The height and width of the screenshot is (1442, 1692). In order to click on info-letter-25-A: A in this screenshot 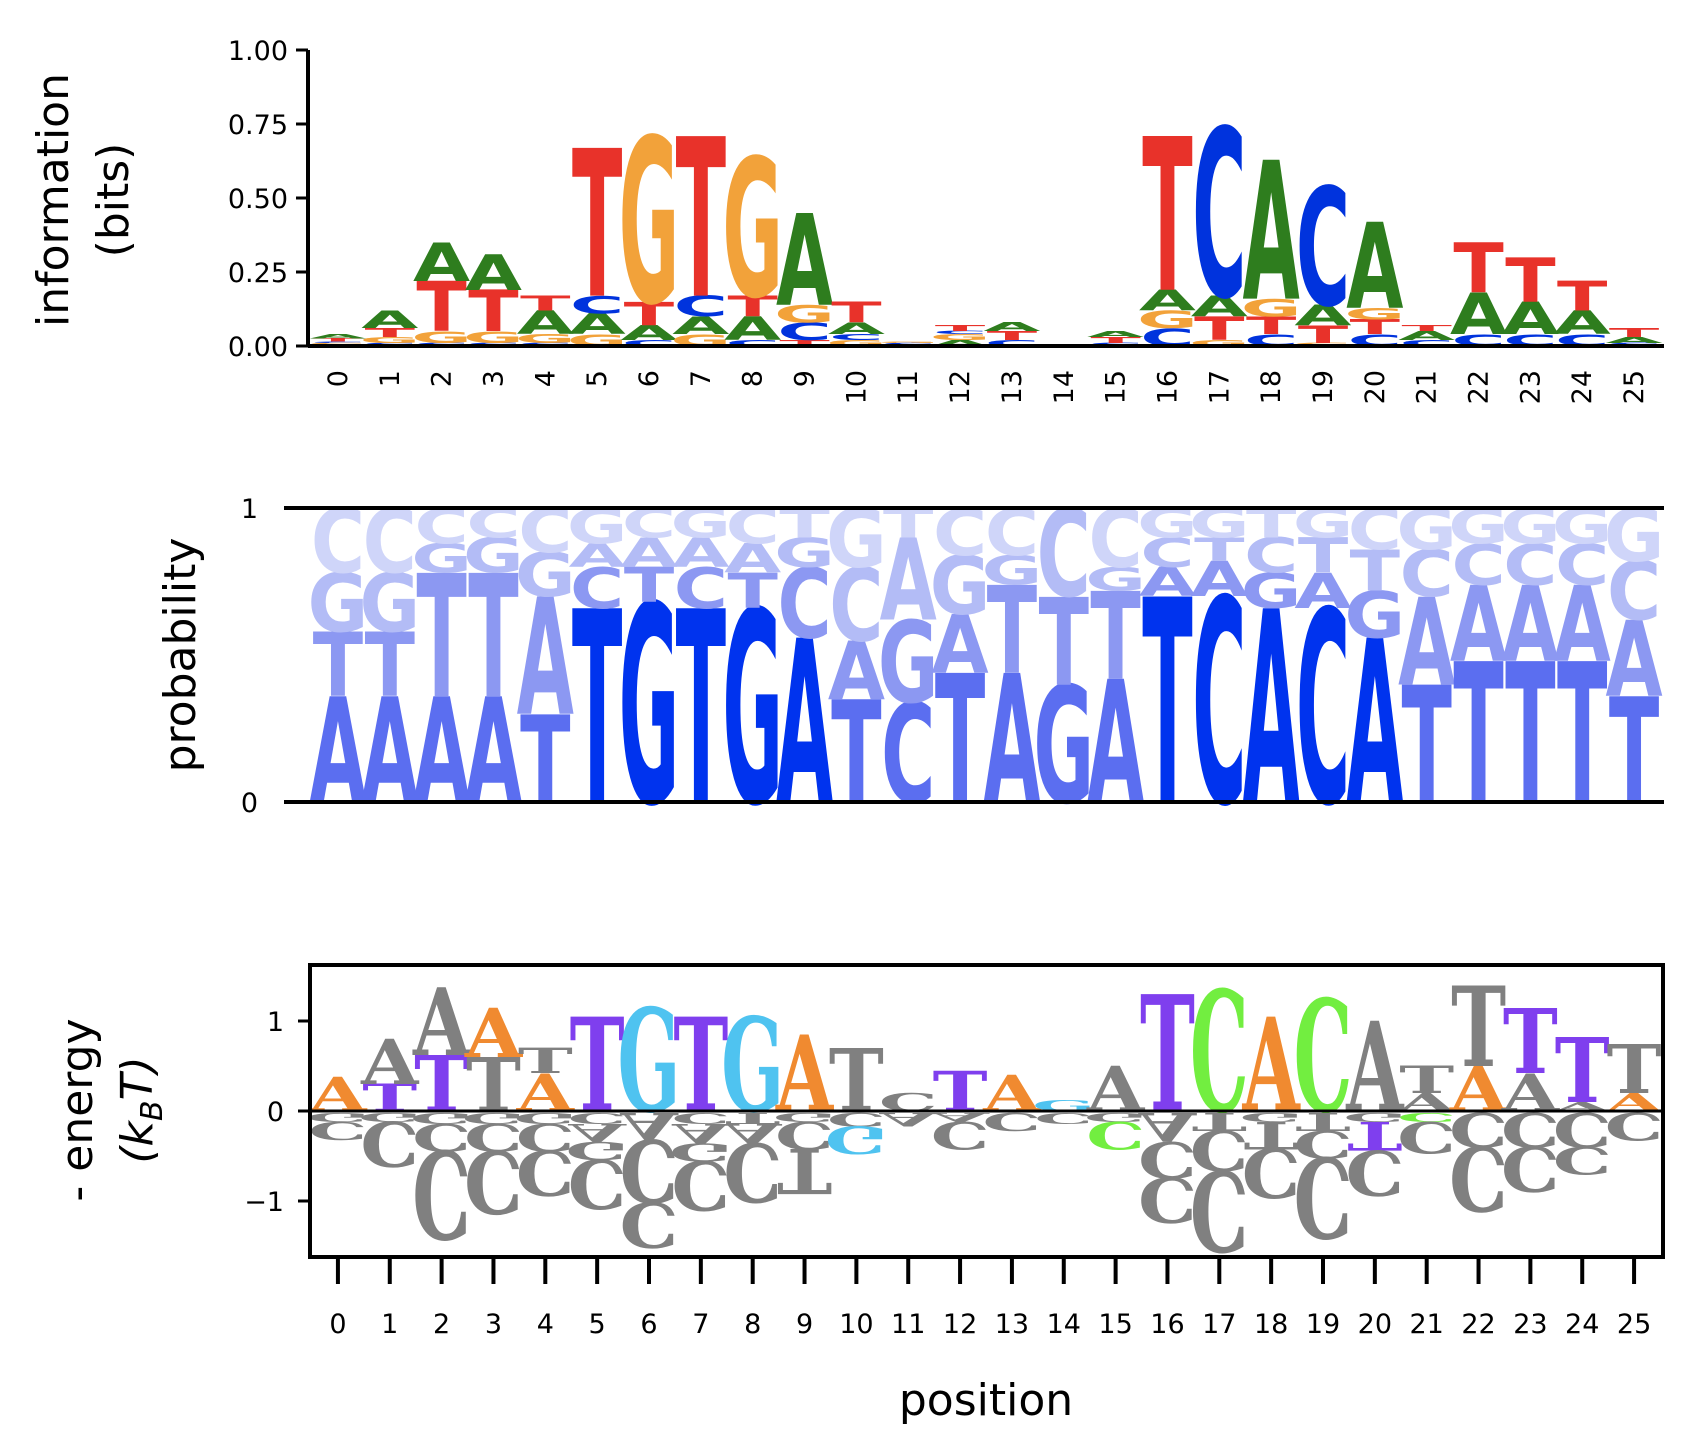, I will do `click(1635, 340)`.